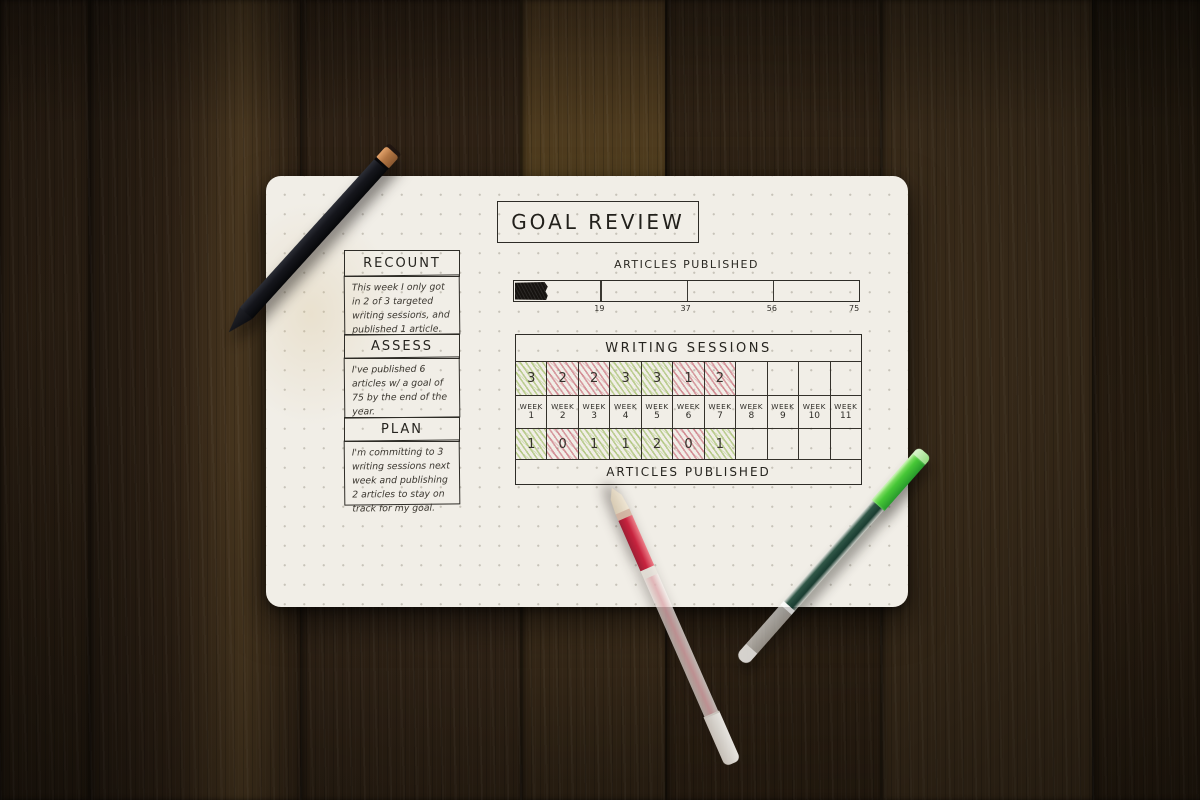 This screenshot has height=800, width=1200. I want to click on tracker-footer-label: ARTICLES PUBLISHED, so click(688, 471).